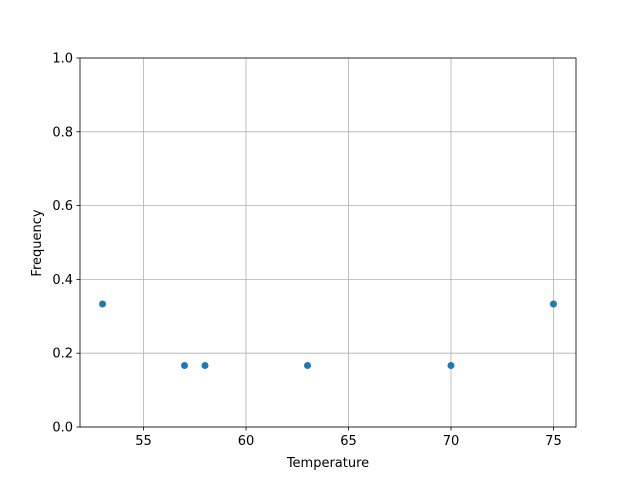 This screenshot has width=640, height=480. I want to click on x-axis-label: Temperature, so click(327, 463).